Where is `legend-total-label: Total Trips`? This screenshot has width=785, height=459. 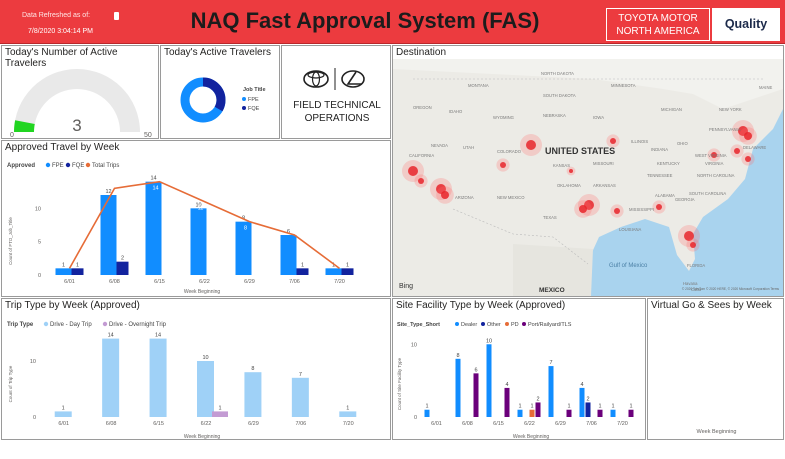 legend-total-label: Total Trips is located at coordinates (105, 166).